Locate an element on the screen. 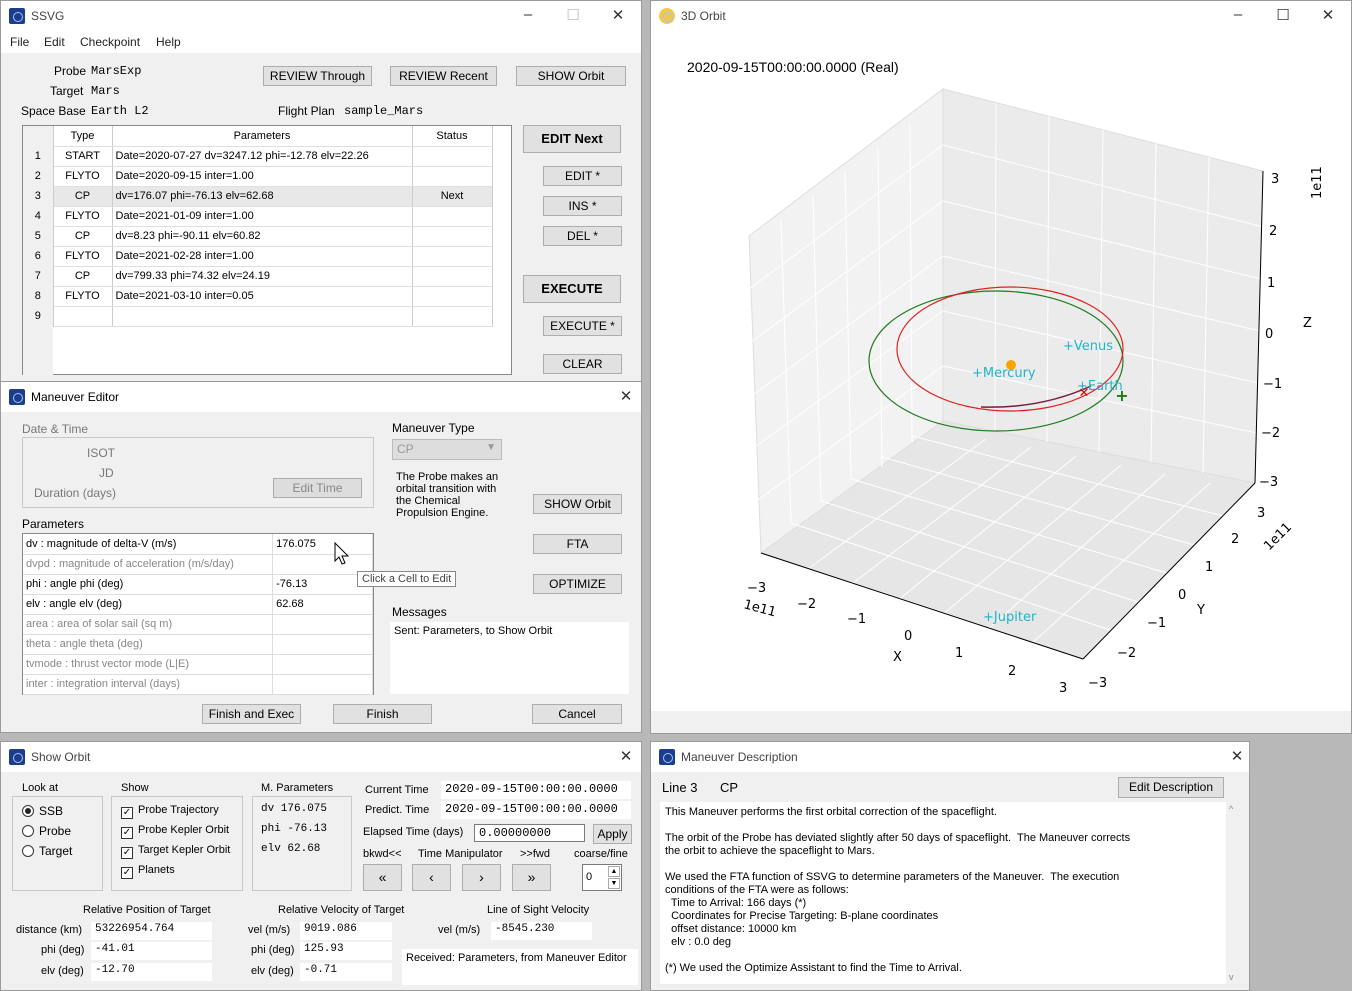 The width and height of the screenshot is (1352, 991). finish-and-exec-button: Finish and Exec is located at coordinates (251, 714).